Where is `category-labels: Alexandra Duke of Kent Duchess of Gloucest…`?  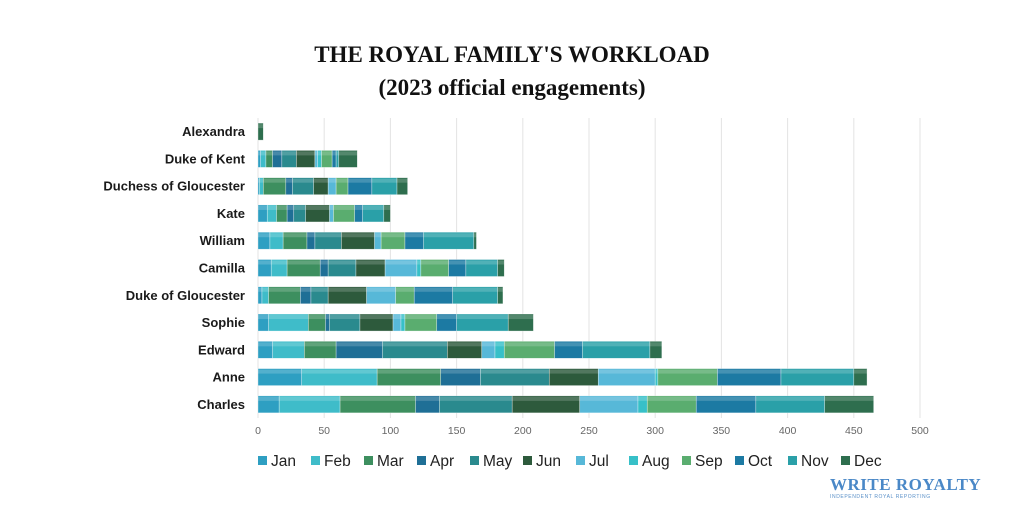
category-labels: Alexandra Duke of Kent Duchess of Gloucest… is located at coordinates (174, 268).